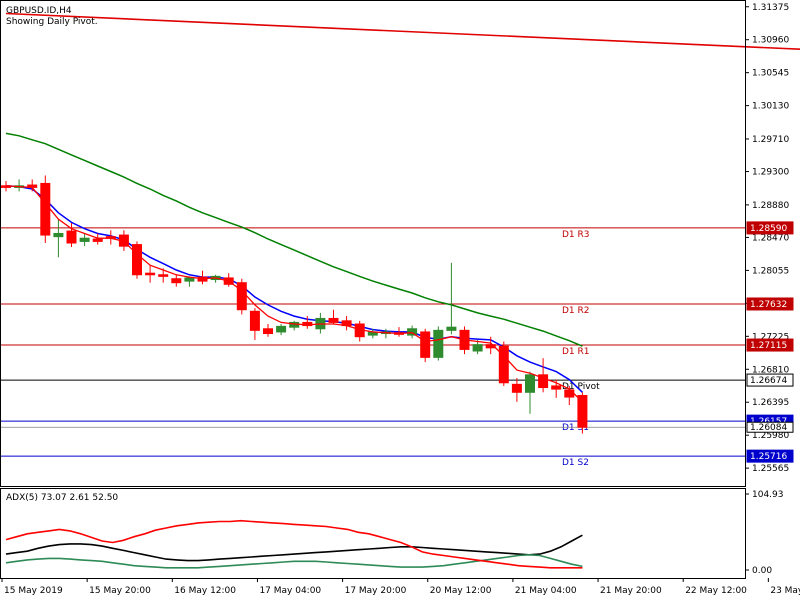 The image size is (800, 600). Describe the element at coordinates (770, 436) in the screenshot. I see `price-tick-label: 1.25980` at that location.